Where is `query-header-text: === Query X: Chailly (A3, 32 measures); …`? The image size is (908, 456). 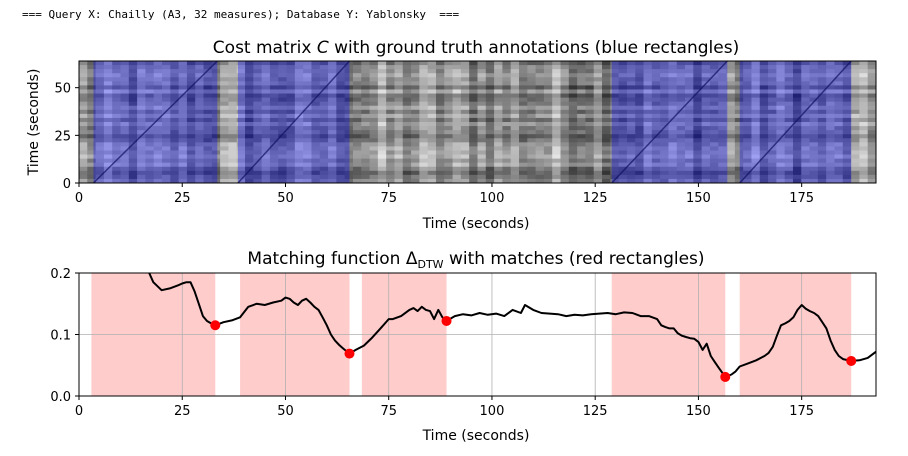 query-header-text: === Query X: Chailly (A3, 32 measures); … is located at coordinates (241, 14).